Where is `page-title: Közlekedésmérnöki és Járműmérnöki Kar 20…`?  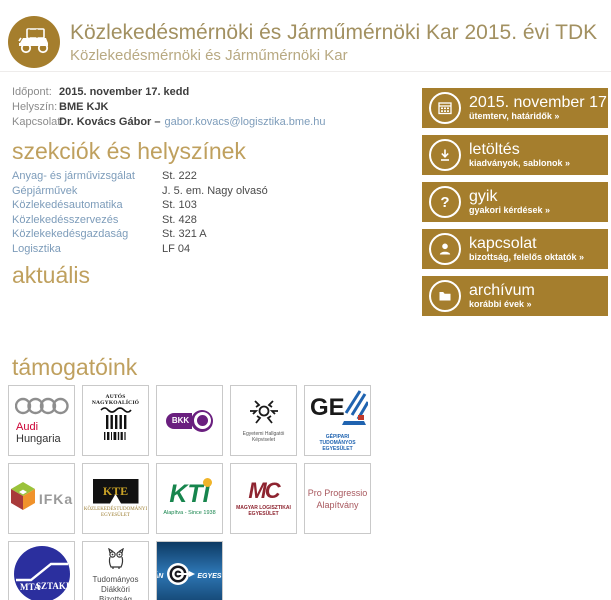 page-title: Közlekedésmérnöki és Járműmérnöki Kar 20… is located at coordinates (334, 32).